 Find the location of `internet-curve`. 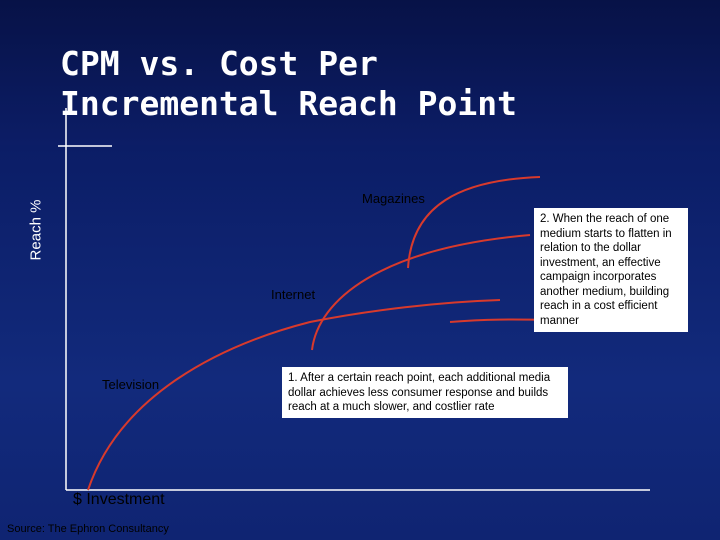

internet-curve is located at coordinates (421, 292).